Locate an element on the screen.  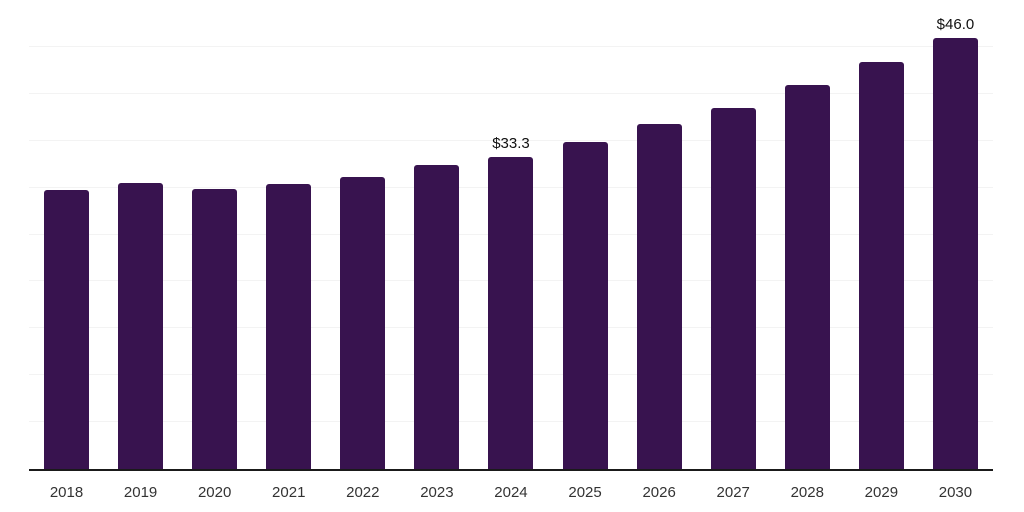
bar-2027 is located at coordinates (733, 288).